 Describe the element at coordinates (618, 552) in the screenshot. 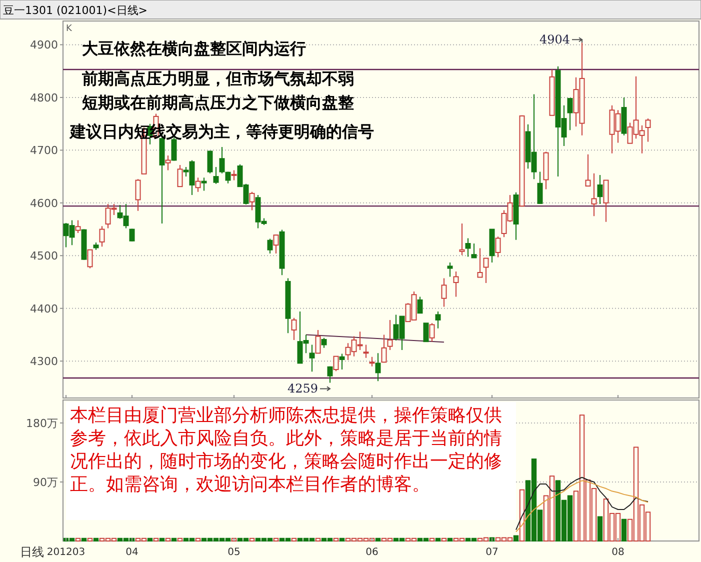

I see `x-tick-label: 08` at that location.